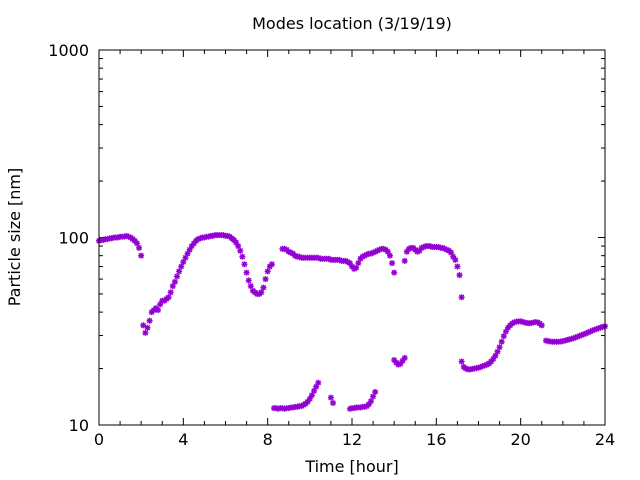 The width and height of the screenshot is (640, 480). What do you see at coordinates (352, 439) in the screenshot?
I see `x-tick-label: 12` at bounding box center [352, 439].